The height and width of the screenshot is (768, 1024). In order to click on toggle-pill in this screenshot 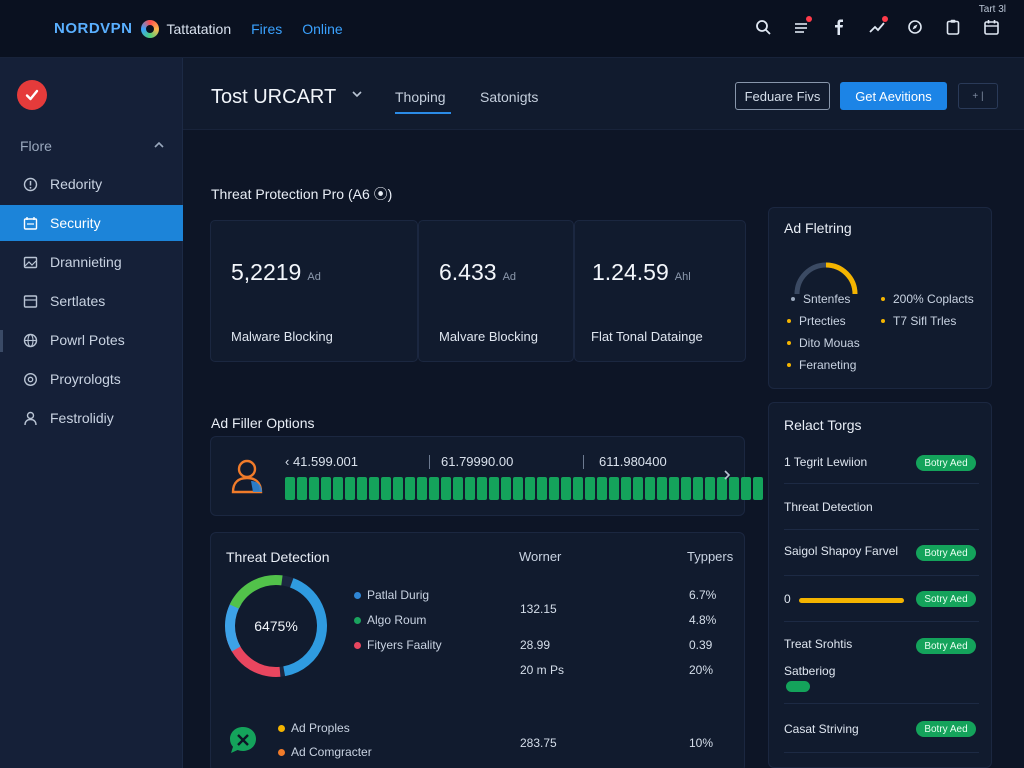, I will do `click(798, 686)`.